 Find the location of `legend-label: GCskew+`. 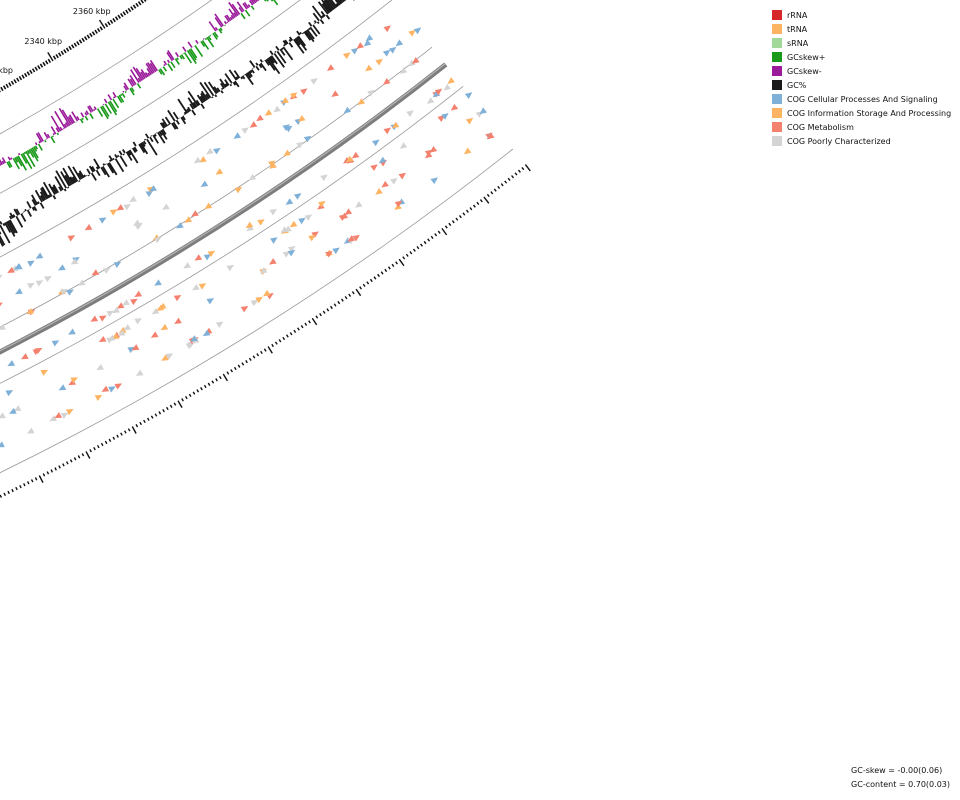

legend-label: GCskew+ is located at coordinates (806, 57).